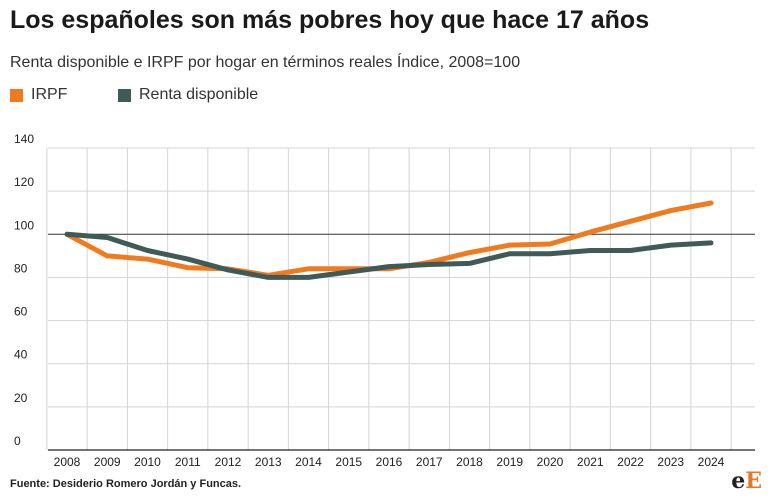  I want to click on legend-item-renta: Renta disponible, so click(188, 95).